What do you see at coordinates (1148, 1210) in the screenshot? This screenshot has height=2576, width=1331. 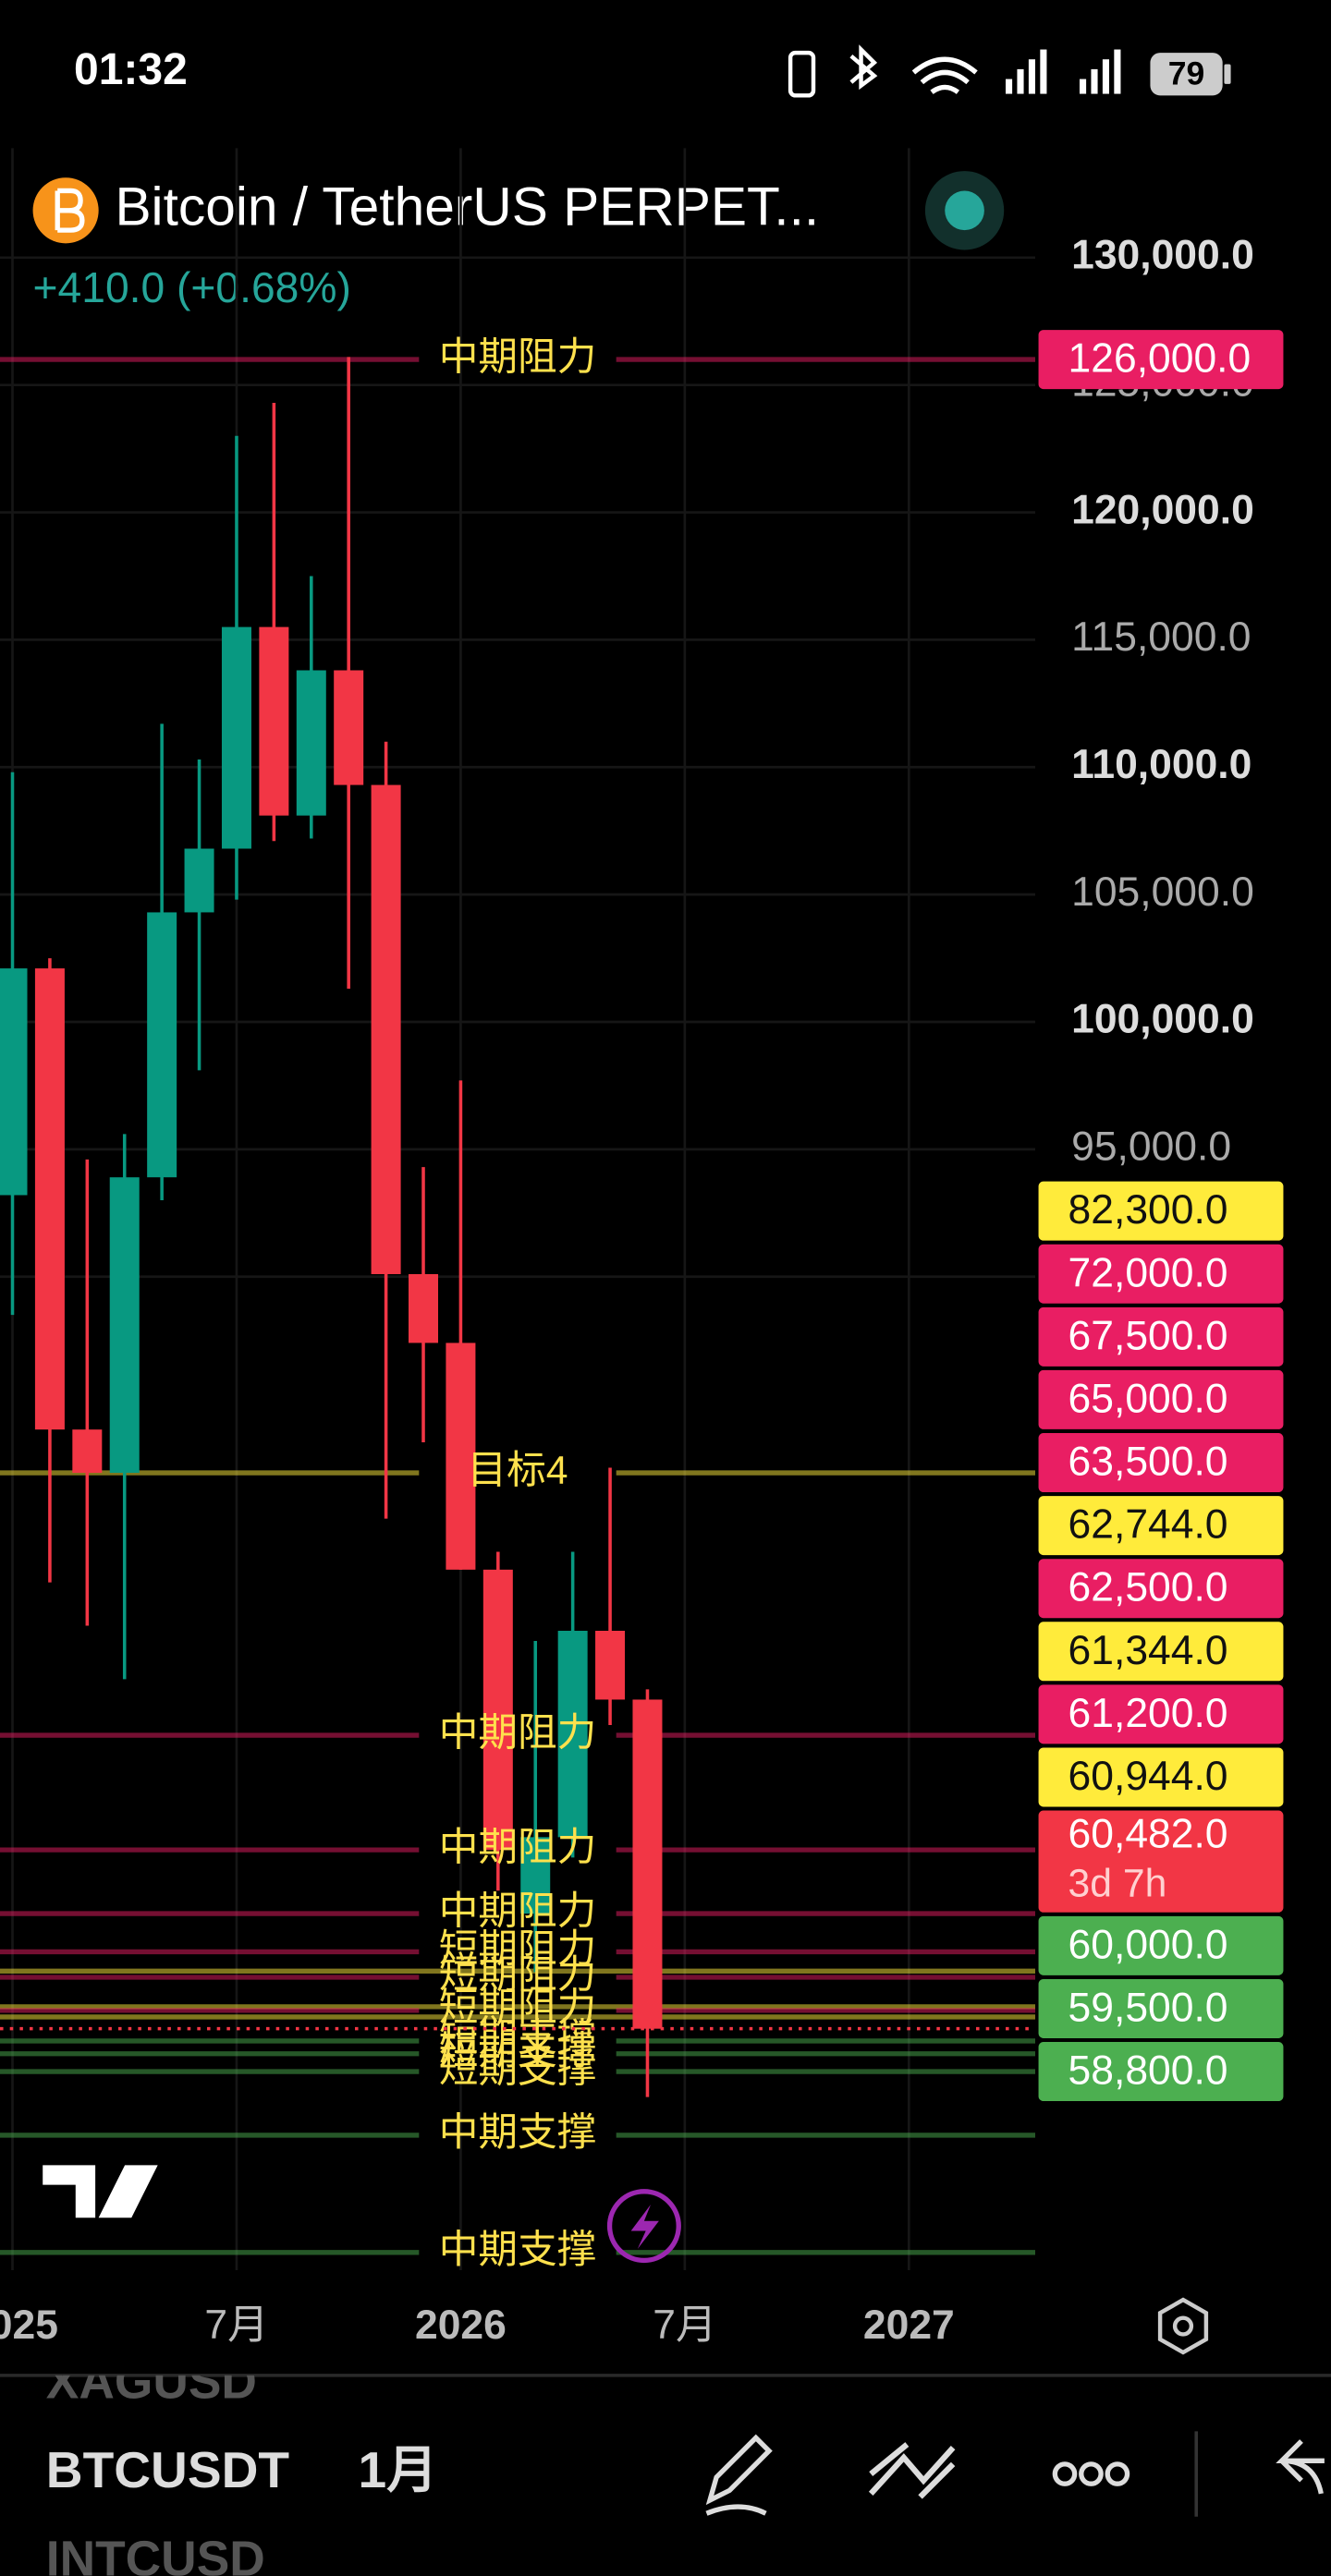 I see `price-tag-label: 82,300.0` at bounding box center [1148, 1210].